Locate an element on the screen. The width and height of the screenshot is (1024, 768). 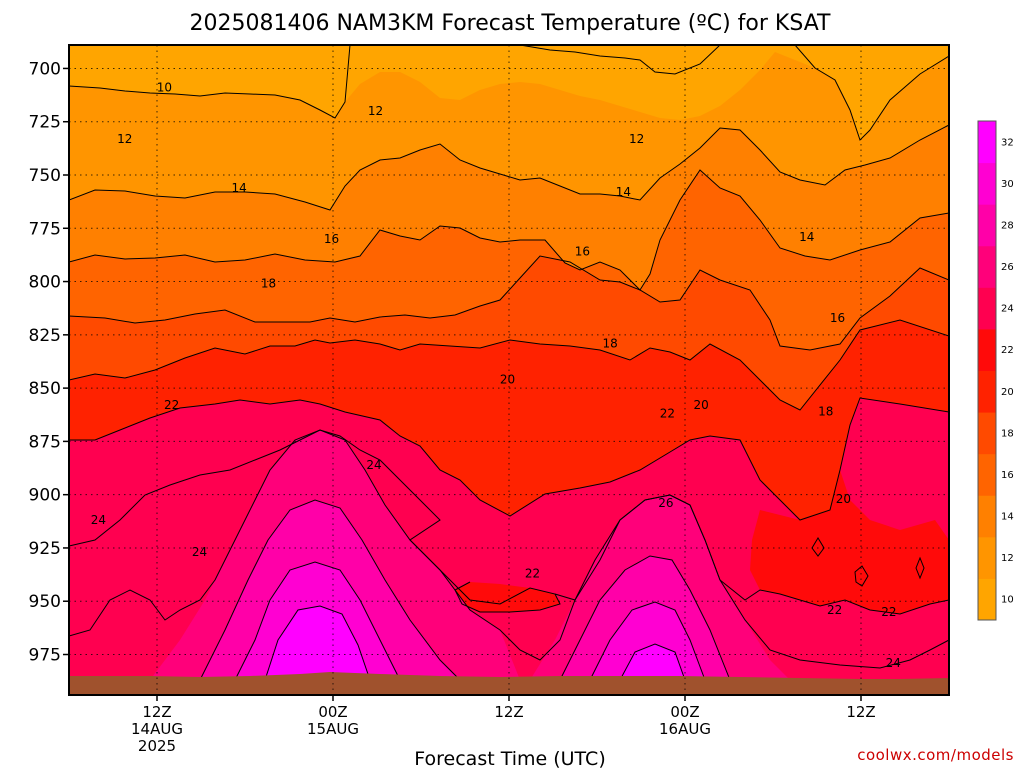
y-tick-label: 975 is located at coordinates (45, 656).